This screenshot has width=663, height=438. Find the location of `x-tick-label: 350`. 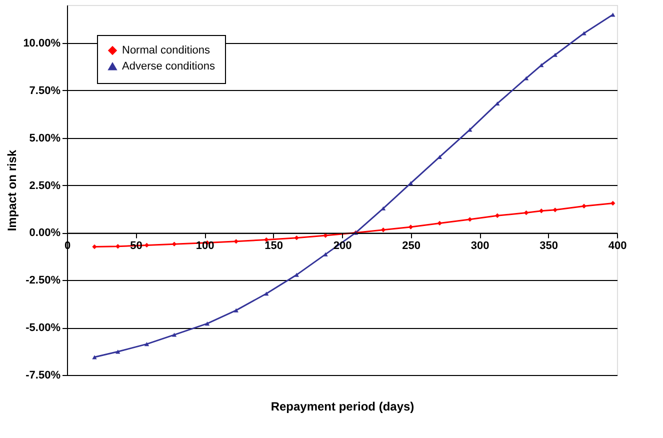

x-tick-label: 350 is located at coordinates (549, 246).